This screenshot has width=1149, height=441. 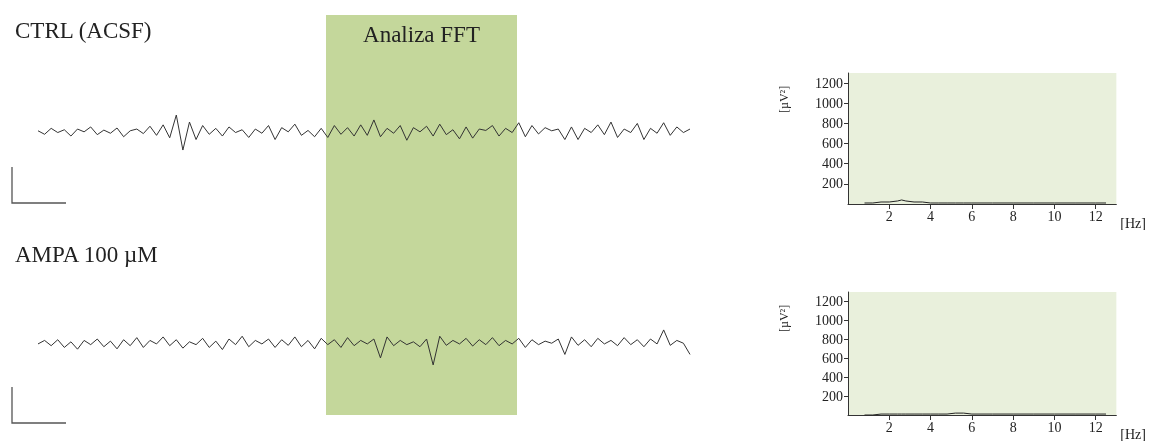 I want to click on chart-title: CTRL (ACSF), so click(x=83, y=30).